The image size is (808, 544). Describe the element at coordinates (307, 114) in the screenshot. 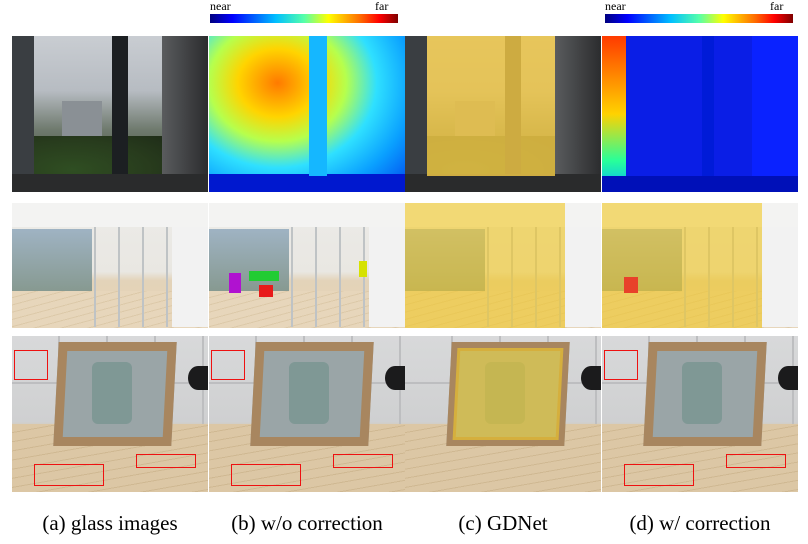

I see `row1-depth-without-correction` at that location.